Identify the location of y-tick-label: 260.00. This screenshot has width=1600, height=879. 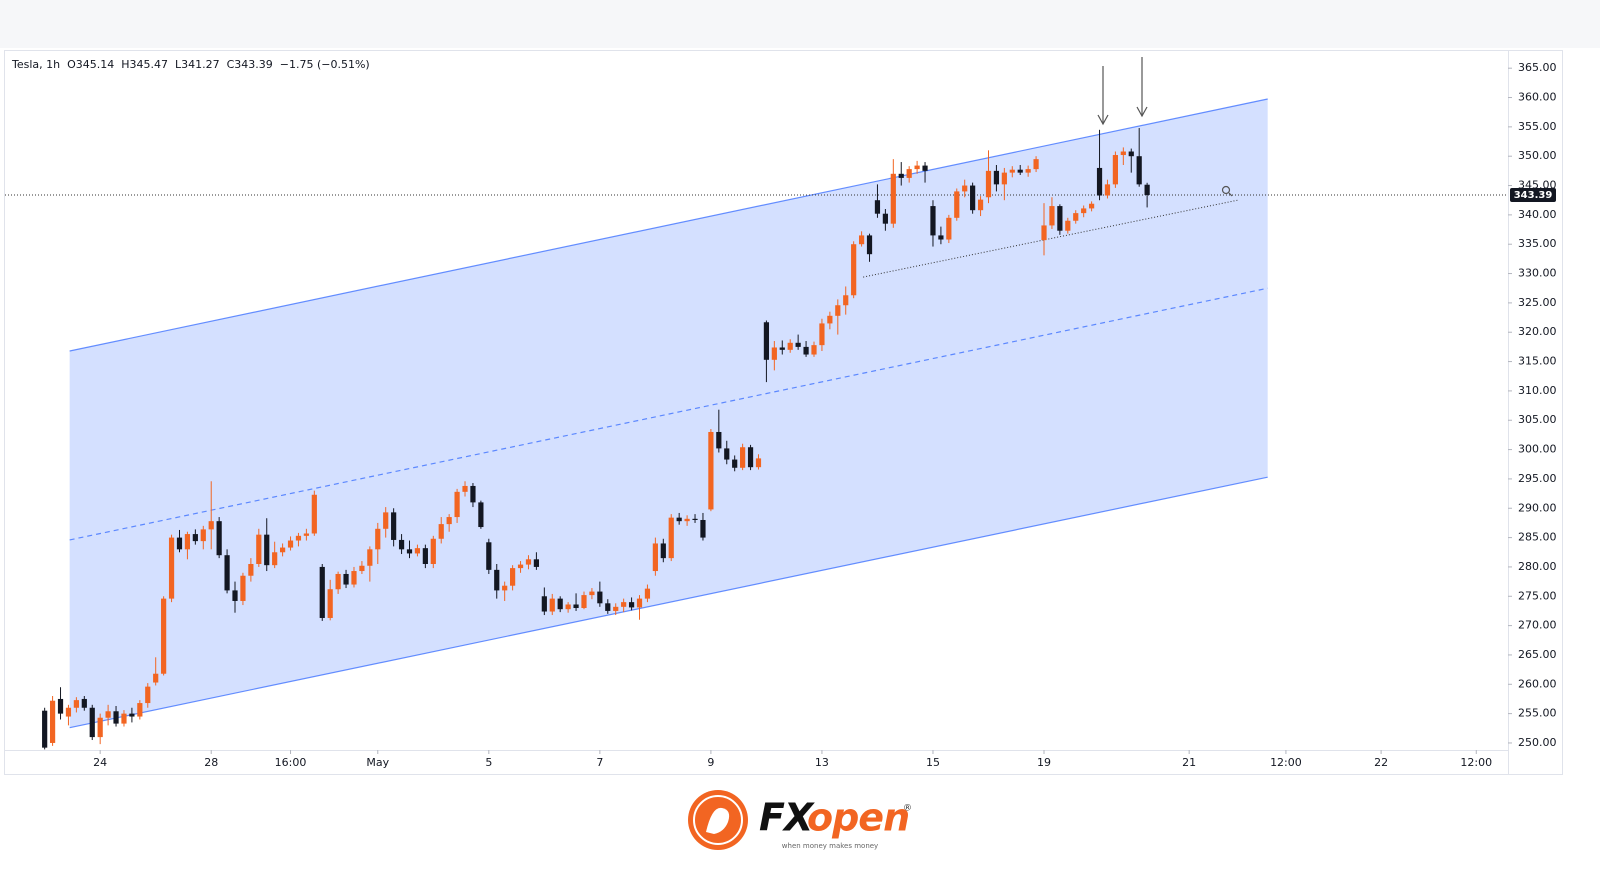
(1537, 683).